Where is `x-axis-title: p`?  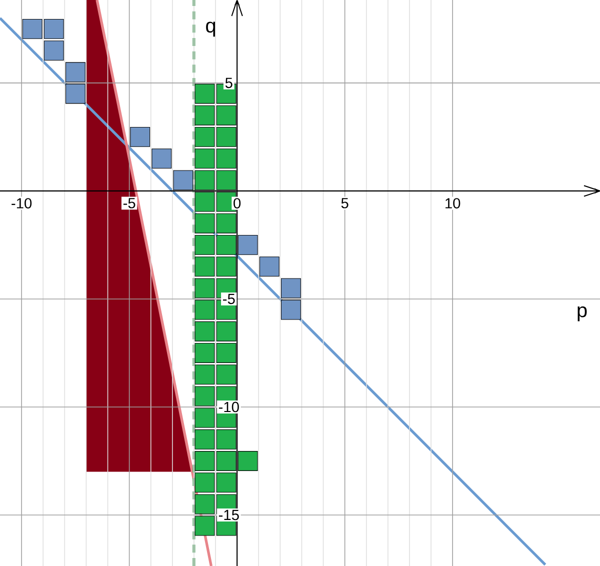
x-axis-title: p is located at coordinates (582, 314).